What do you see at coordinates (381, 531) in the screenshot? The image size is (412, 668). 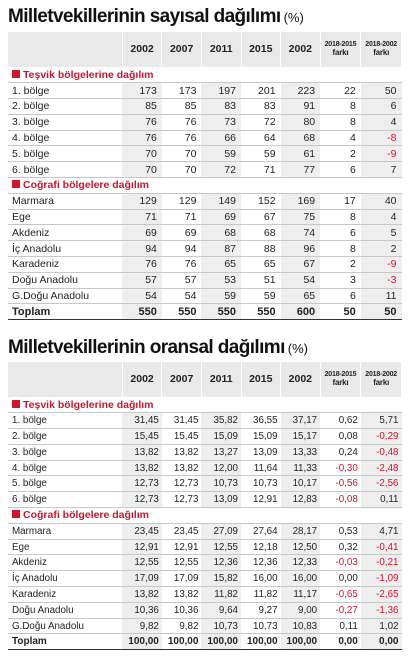 I see `value-cell: 4,71` at bounding box center [381, 531].